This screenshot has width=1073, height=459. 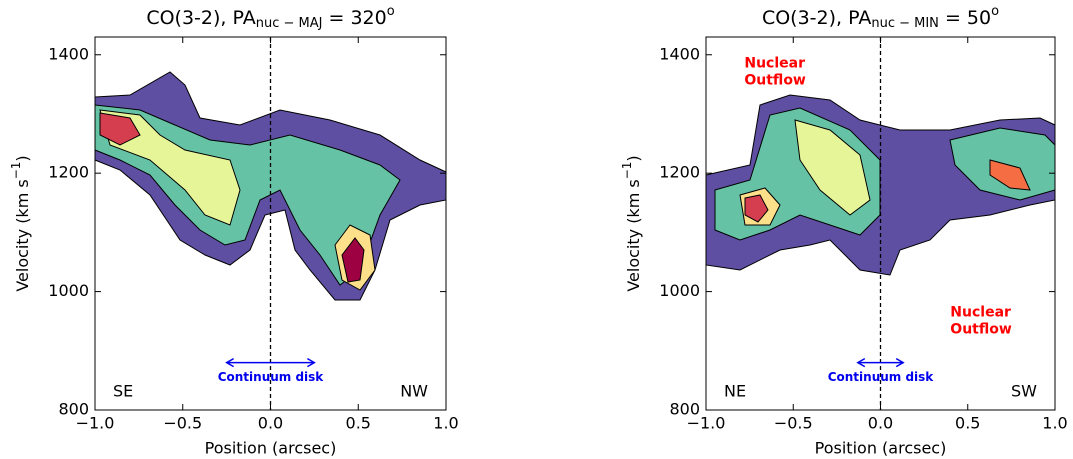 I want to click on corner-label: SW, so click(x=1024, y=391).